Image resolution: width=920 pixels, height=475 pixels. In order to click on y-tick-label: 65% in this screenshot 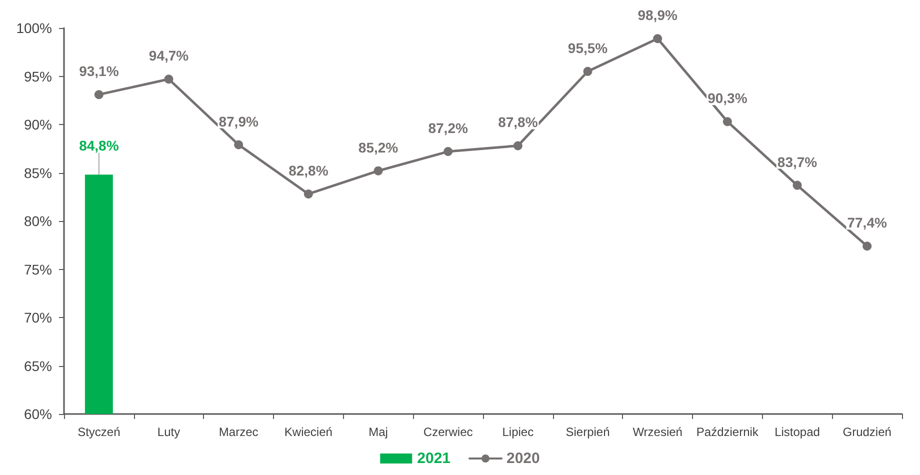, I will do `click(38, 366)`.